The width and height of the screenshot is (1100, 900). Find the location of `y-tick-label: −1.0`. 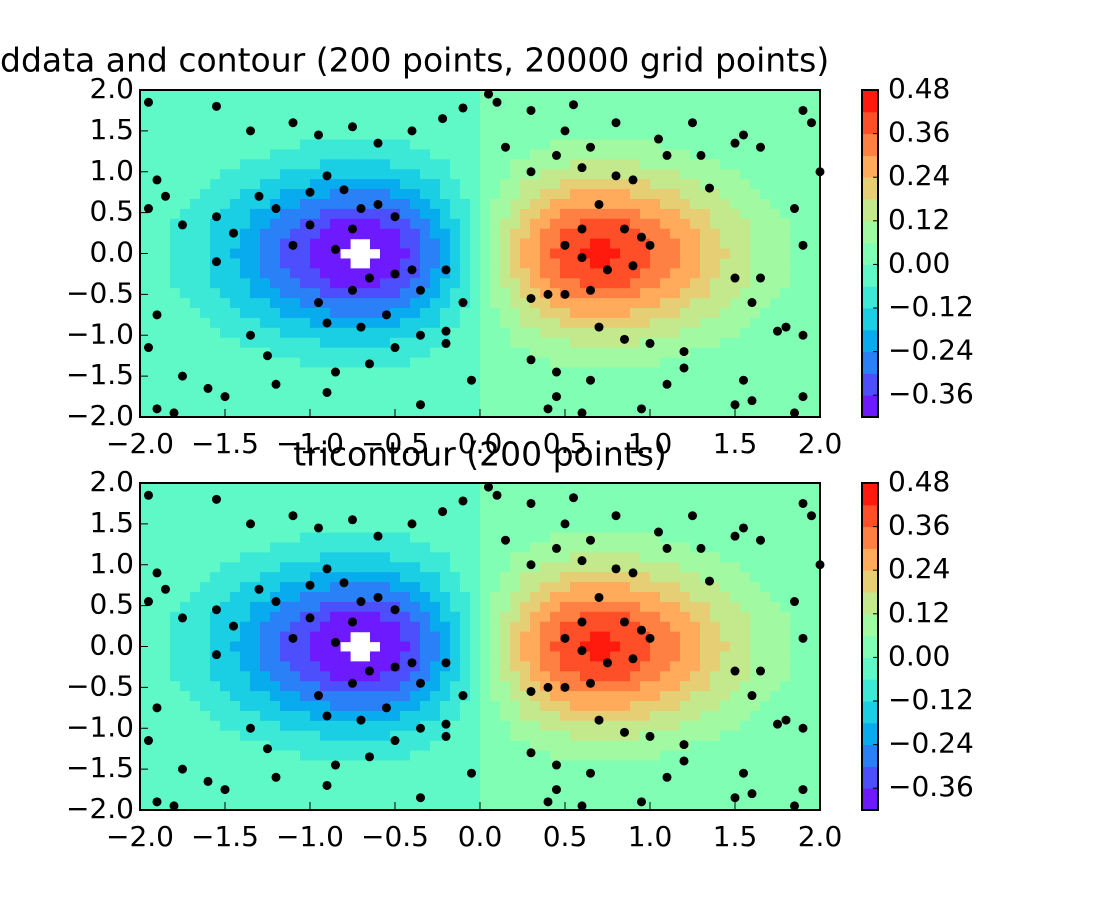

y-tick-label: −1.0 is located at coordinates (100, 333).